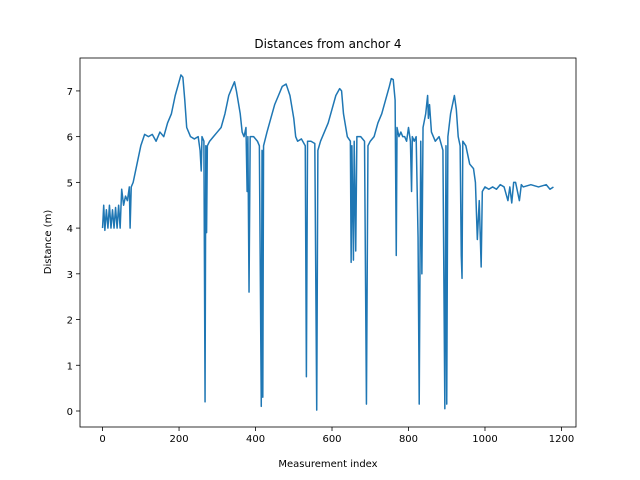 This screenshot has width=640, height=480. Describe the element at coordinates (70, 138) in the screenshot. I see `y-tick-label: 6` at that location.